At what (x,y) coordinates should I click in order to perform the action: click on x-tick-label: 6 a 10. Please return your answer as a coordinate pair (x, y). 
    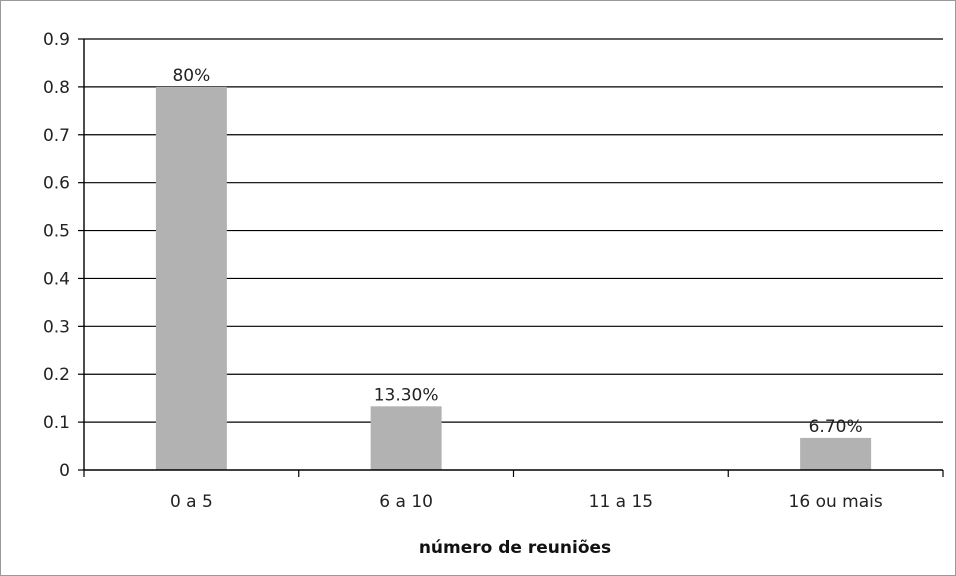
    Looking at the image, I should click on (406, 502).